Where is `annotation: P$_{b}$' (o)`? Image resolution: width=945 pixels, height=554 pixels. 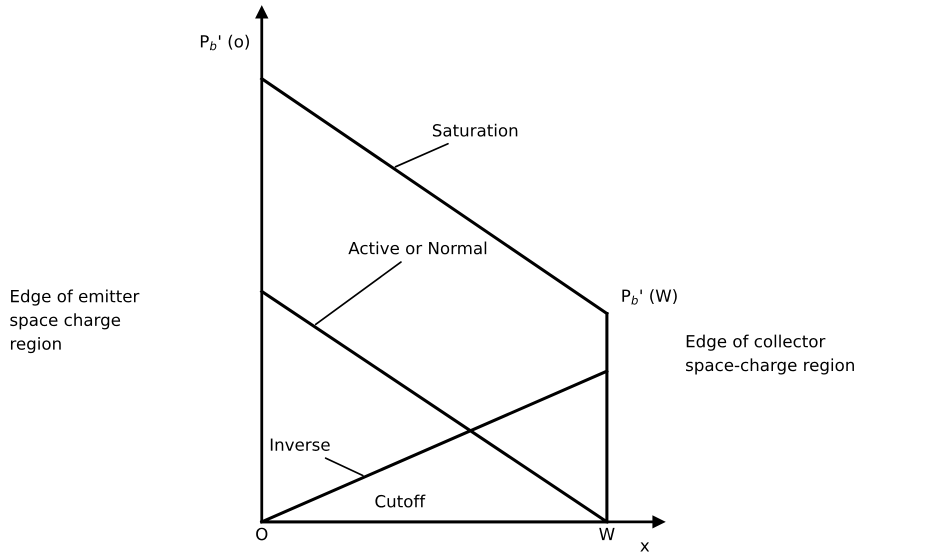 annotation: P$_{b}$' (o) is located at coordinates (224, 42).